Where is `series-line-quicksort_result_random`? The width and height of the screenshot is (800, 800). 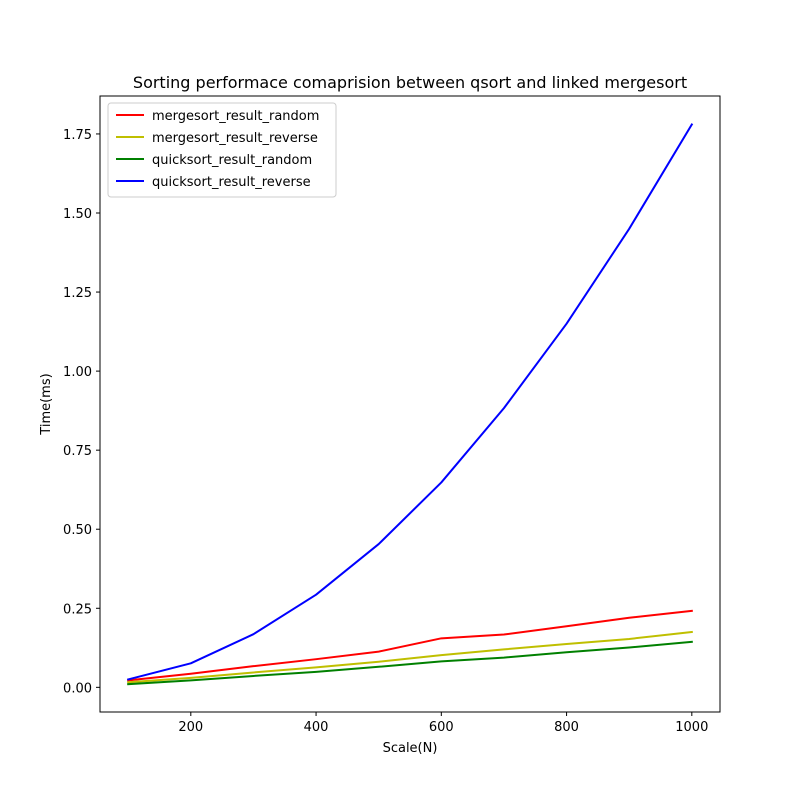 series-line-quicksort_result_random is located at coordinates (410, 663).